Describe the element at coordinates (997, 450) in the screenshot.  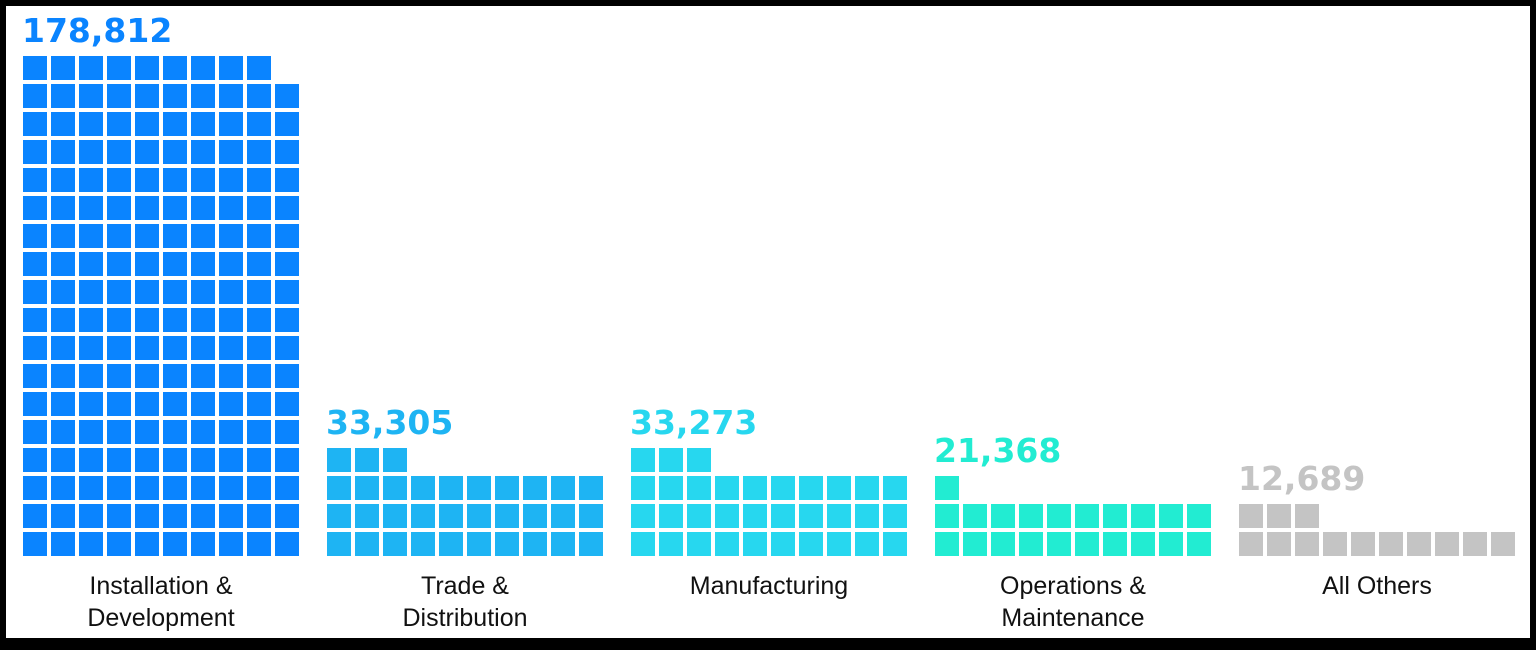
I see `value-label-operations-maintenance: 21,368` at that location.